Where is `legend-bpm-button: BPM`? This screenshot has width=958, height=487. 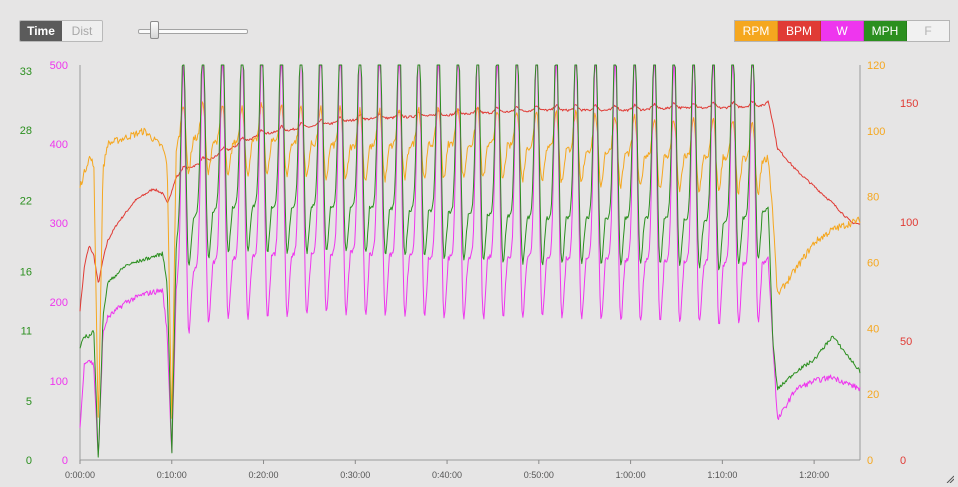
legend-bpm-button: BPM is located at coordinates (799, 31).